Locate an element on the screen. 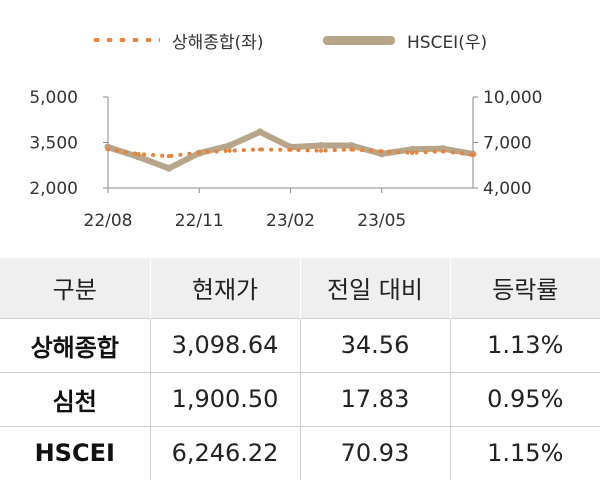 The height and width of the screenshot is (480, 600). row-name: HSCEI is located at coordinates (74, 453).